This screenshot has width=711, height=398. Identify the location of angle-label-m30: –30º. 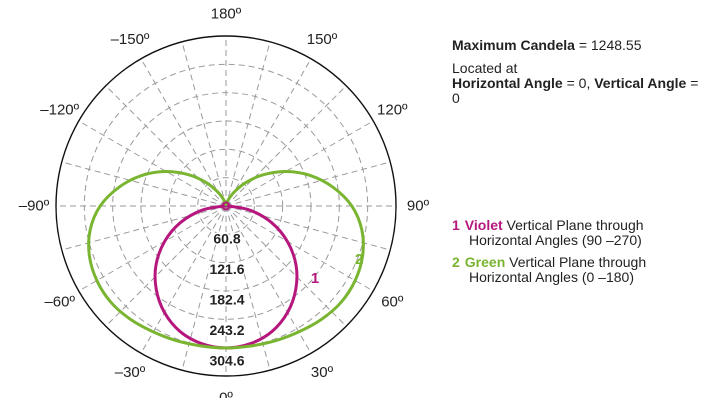
(130, 372).